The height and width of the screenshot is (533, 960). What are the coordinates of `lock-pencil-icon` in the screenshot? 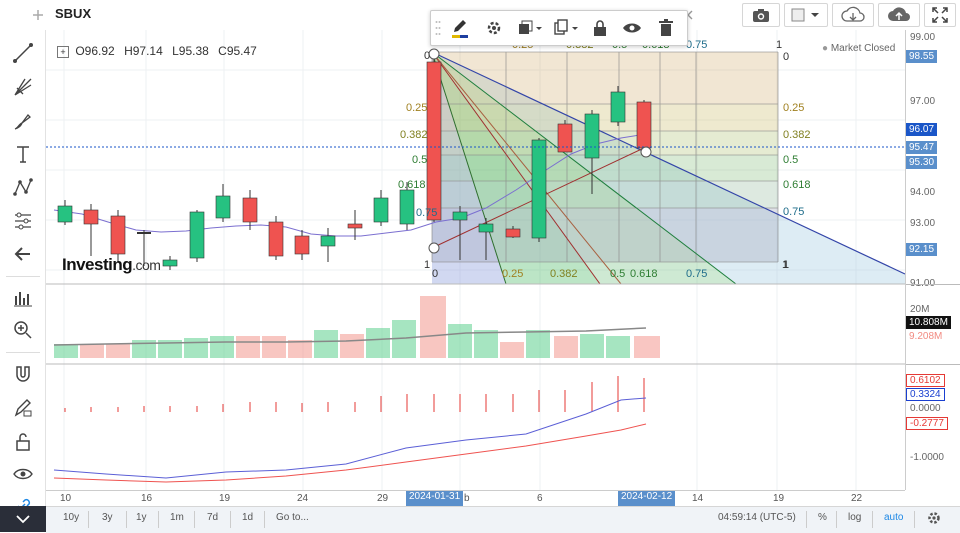 It's located at (23, 408).